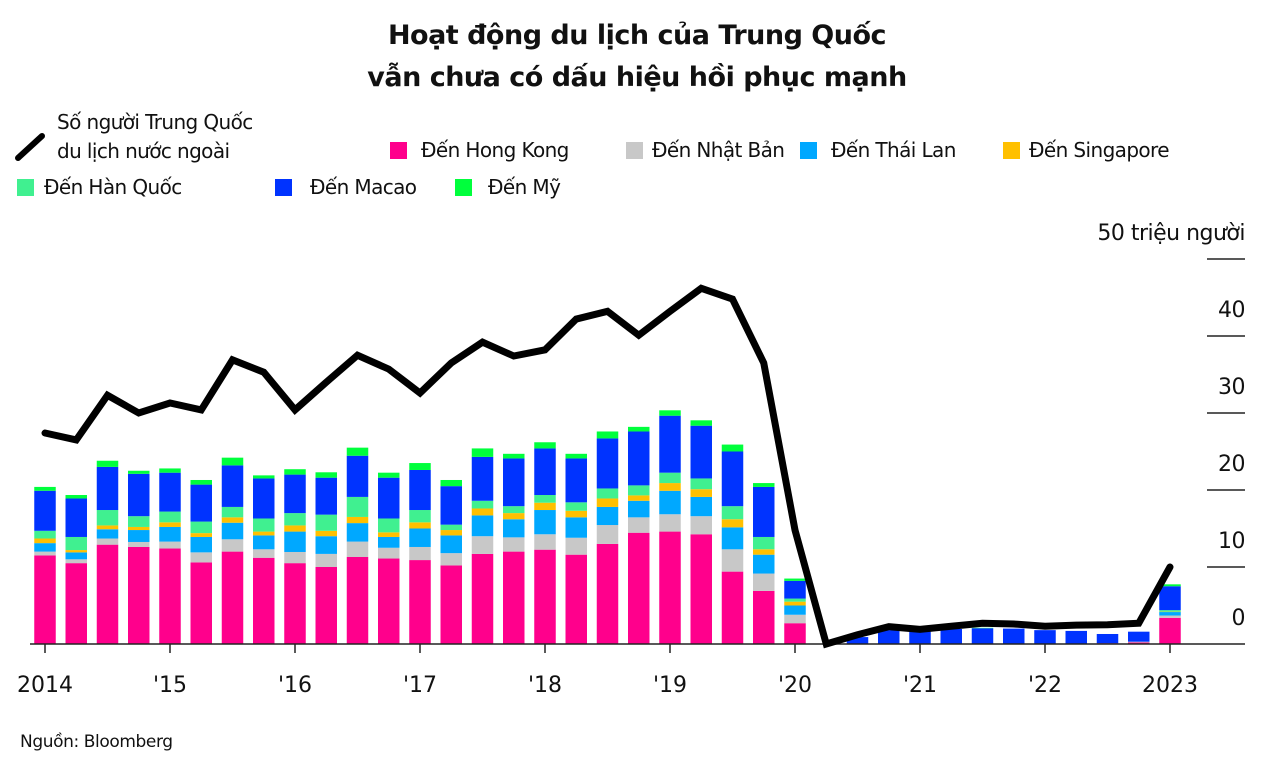 This screenshot has width=1274, height=768. What do you see at coordinates (1231, 541) in the screenshot?
I see `y-tick-label: 10` at bounding box center [1231, 541].